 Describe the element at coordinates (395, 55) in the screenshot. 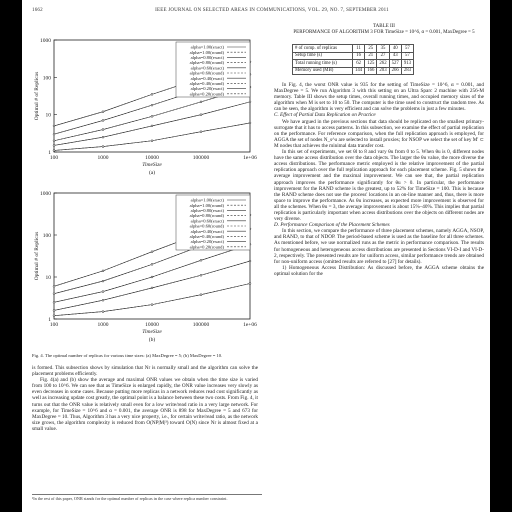

I see `table-cell: 43` at that location.